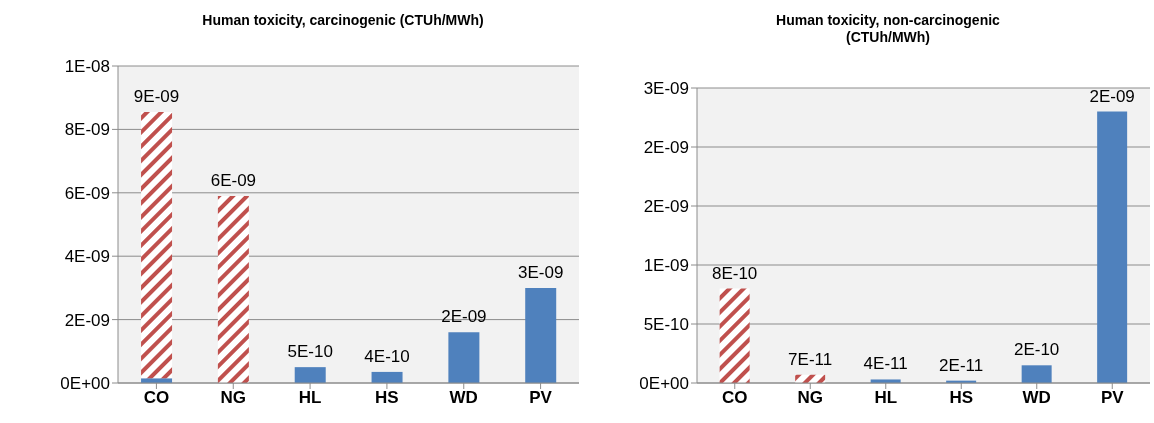  I want to click on chart-title: Human toxicity, carcinogenic (CTUh/MWh), so click(343, 20).